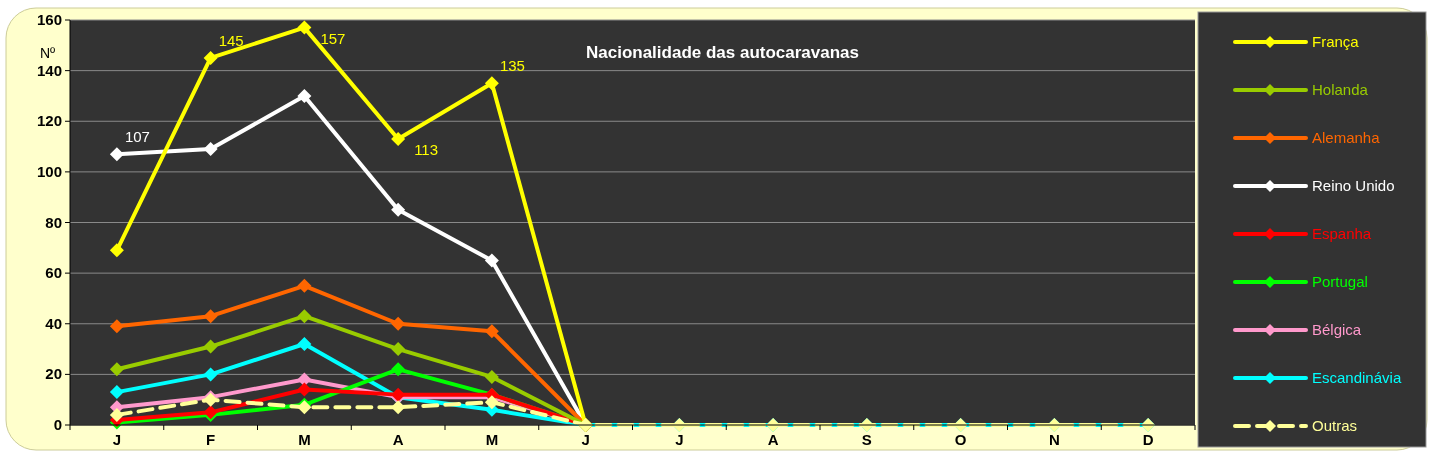 The width and height of the screenshot is (1431, 452). Describe the element at coordinates (231, 40) in the screenshot. I see `data-label: 145` at that location.